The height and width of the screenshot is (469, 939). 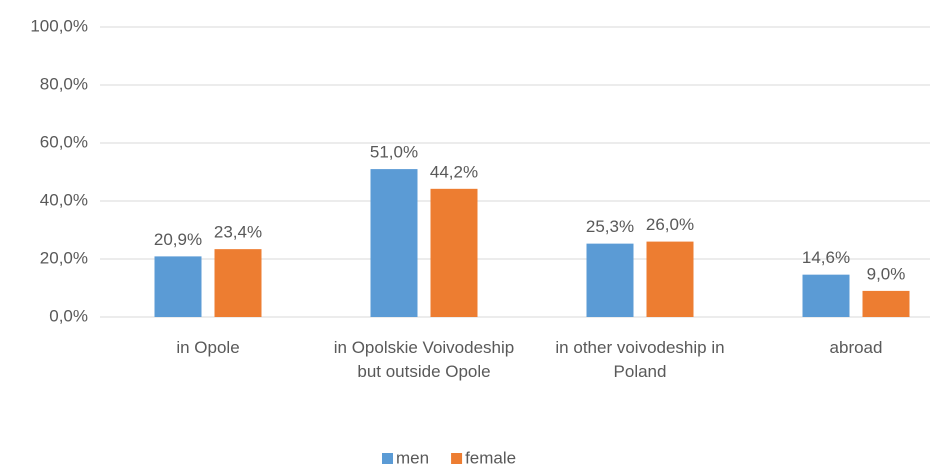 I want to click on y-tick-label: 100,0%, so click(x=59, y=25).